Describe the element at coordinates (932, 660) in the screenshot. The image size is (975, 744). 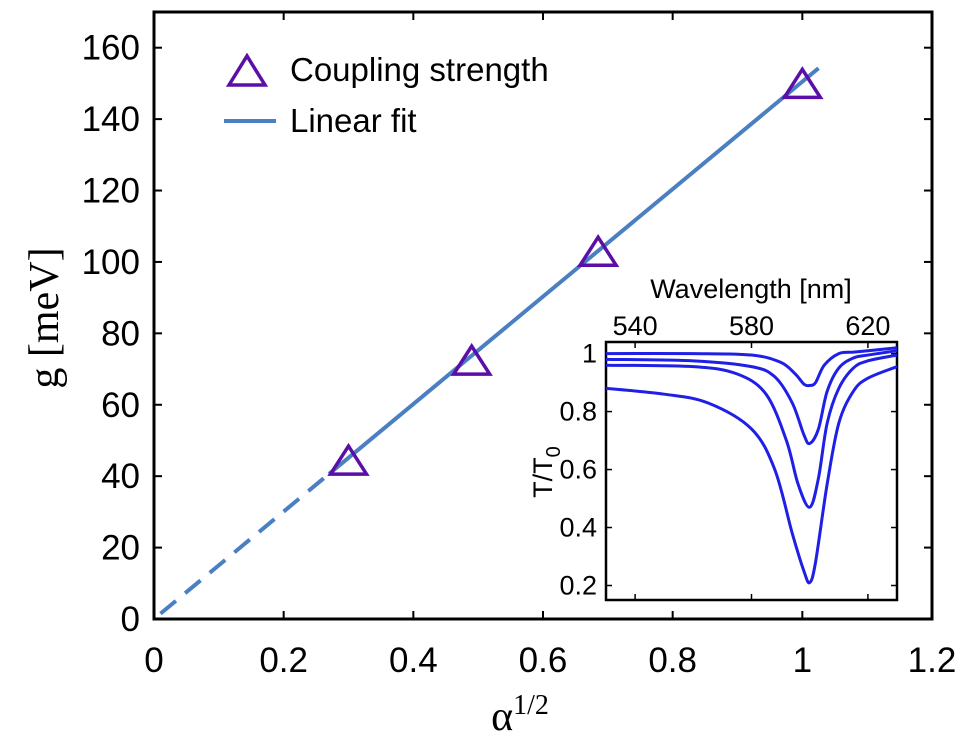
I see `x-tick-label: 1.2` at that location.